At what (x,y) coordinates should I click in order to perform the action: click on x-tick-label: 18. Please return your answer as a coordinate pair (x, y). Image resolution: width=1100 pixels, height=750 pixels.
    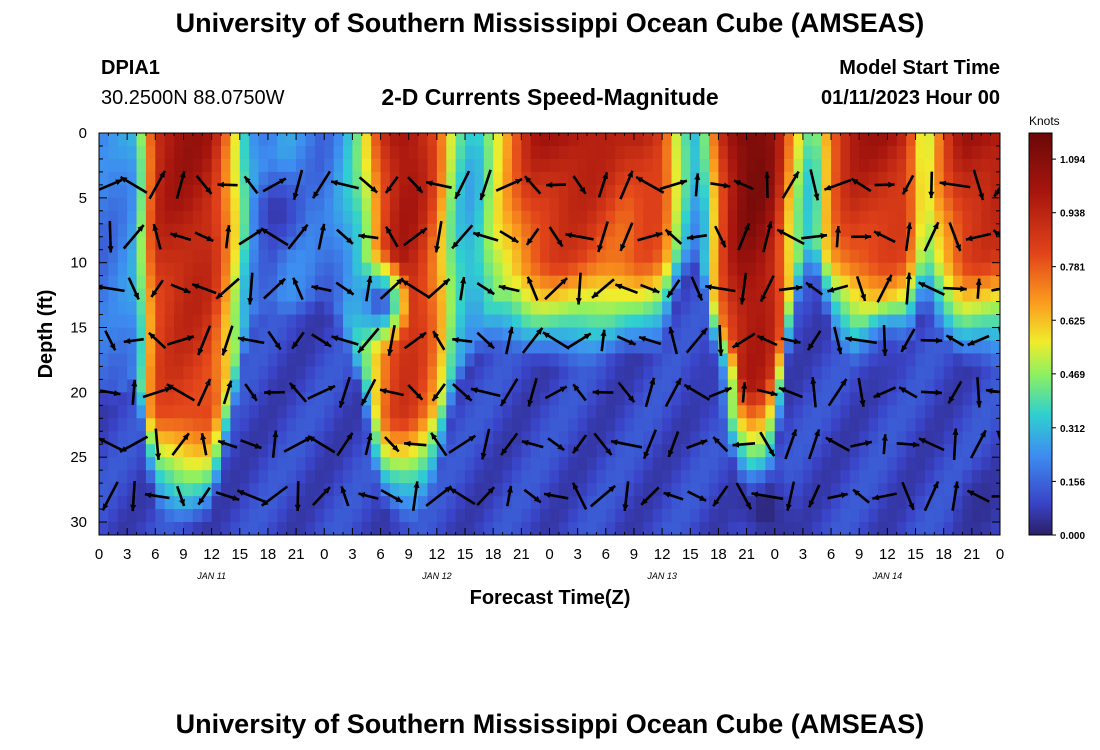
    Looking at the image, I should click on (268, 554).